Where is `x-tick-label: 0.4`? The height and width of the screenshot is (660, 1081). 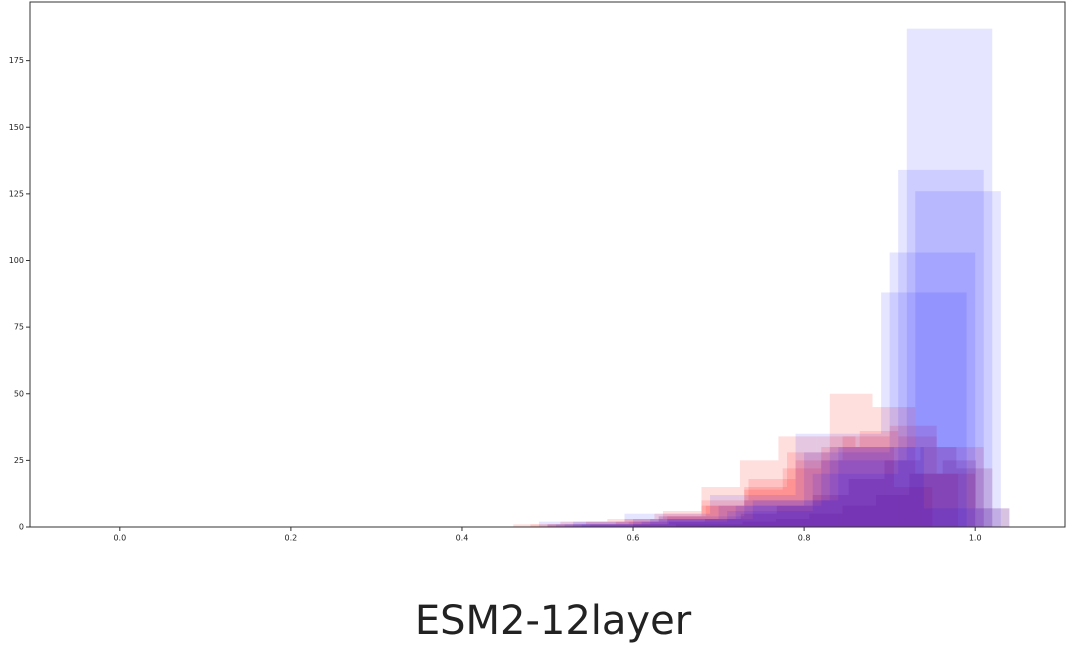 x-tick-label: 0.4 is located at coordinates (462, 538).